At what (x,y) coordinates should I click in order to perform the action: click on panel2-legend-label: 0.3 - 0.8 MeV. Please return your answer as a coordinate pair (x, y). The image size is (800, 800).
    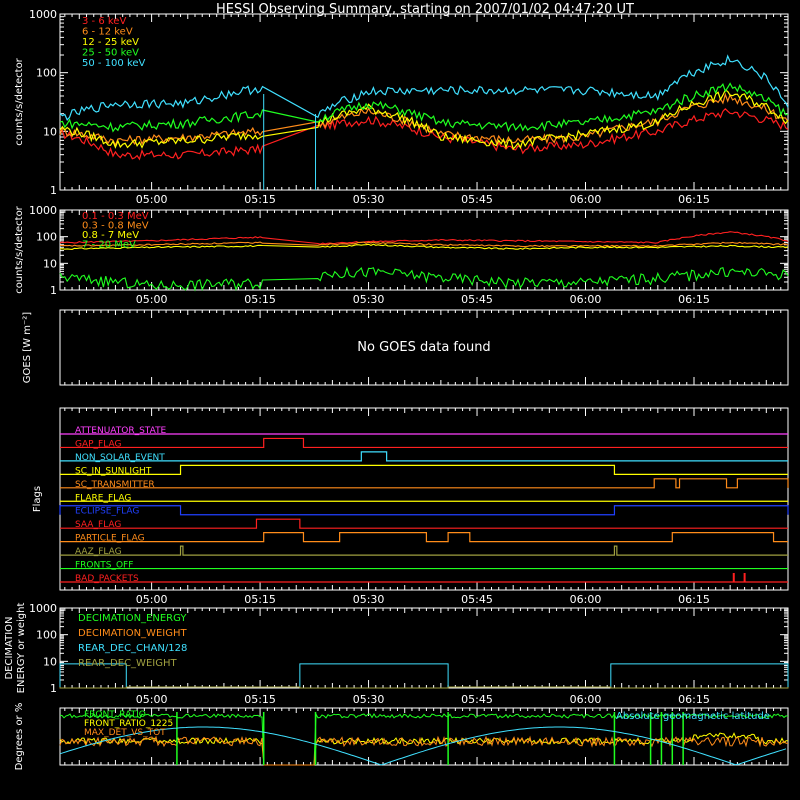
    Looking at the image, I should click on (115, 226).